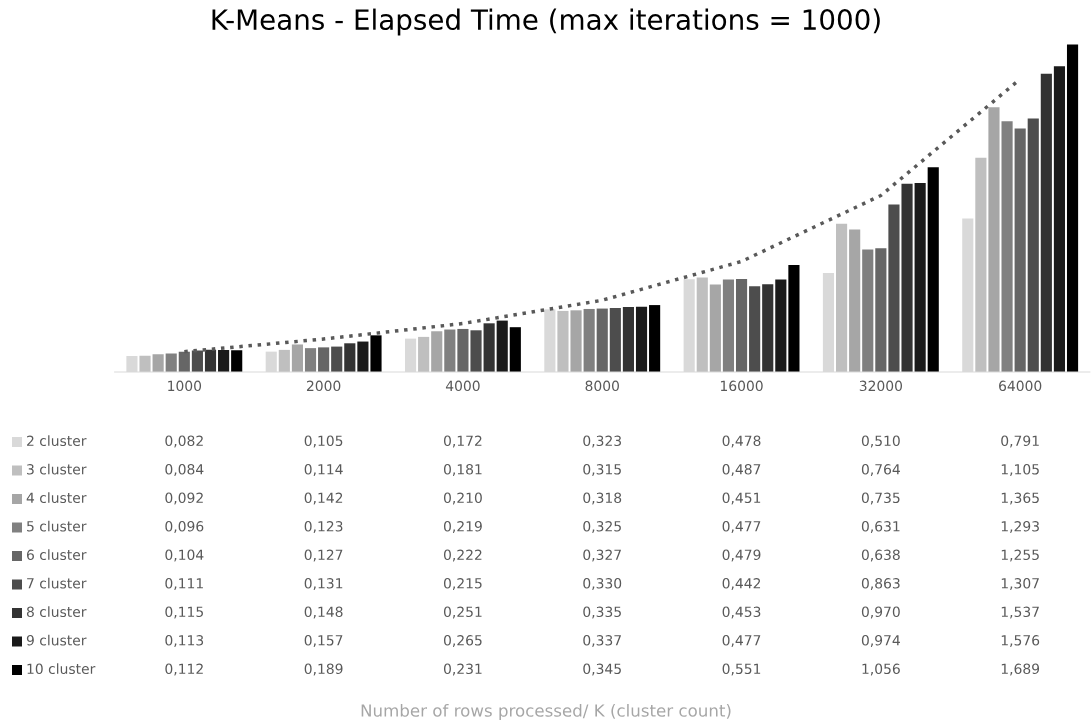 The height and width of the screenshot is (727, 1092). I want to click on data-label: 0,111, so click(184, 584).